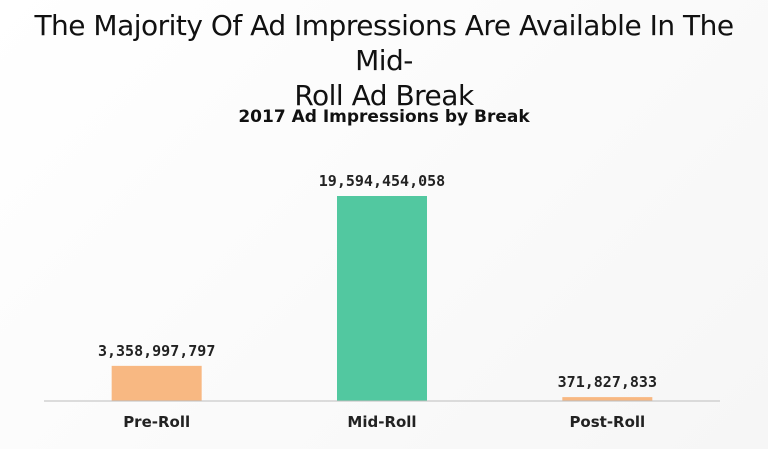 The image size is (768, 449). Describe the element at coordinates (382, 298) in the screenshot. I see `bar-mid-roll` at that location.